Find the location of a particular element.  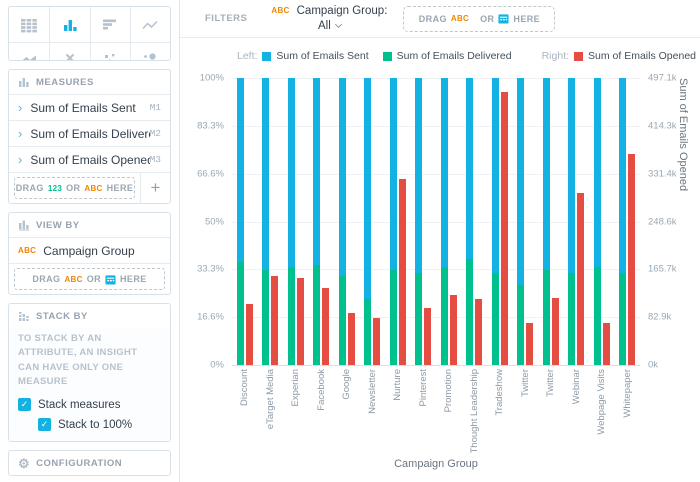

vis-type-scatter-plot is located at coordinates (109, 51).